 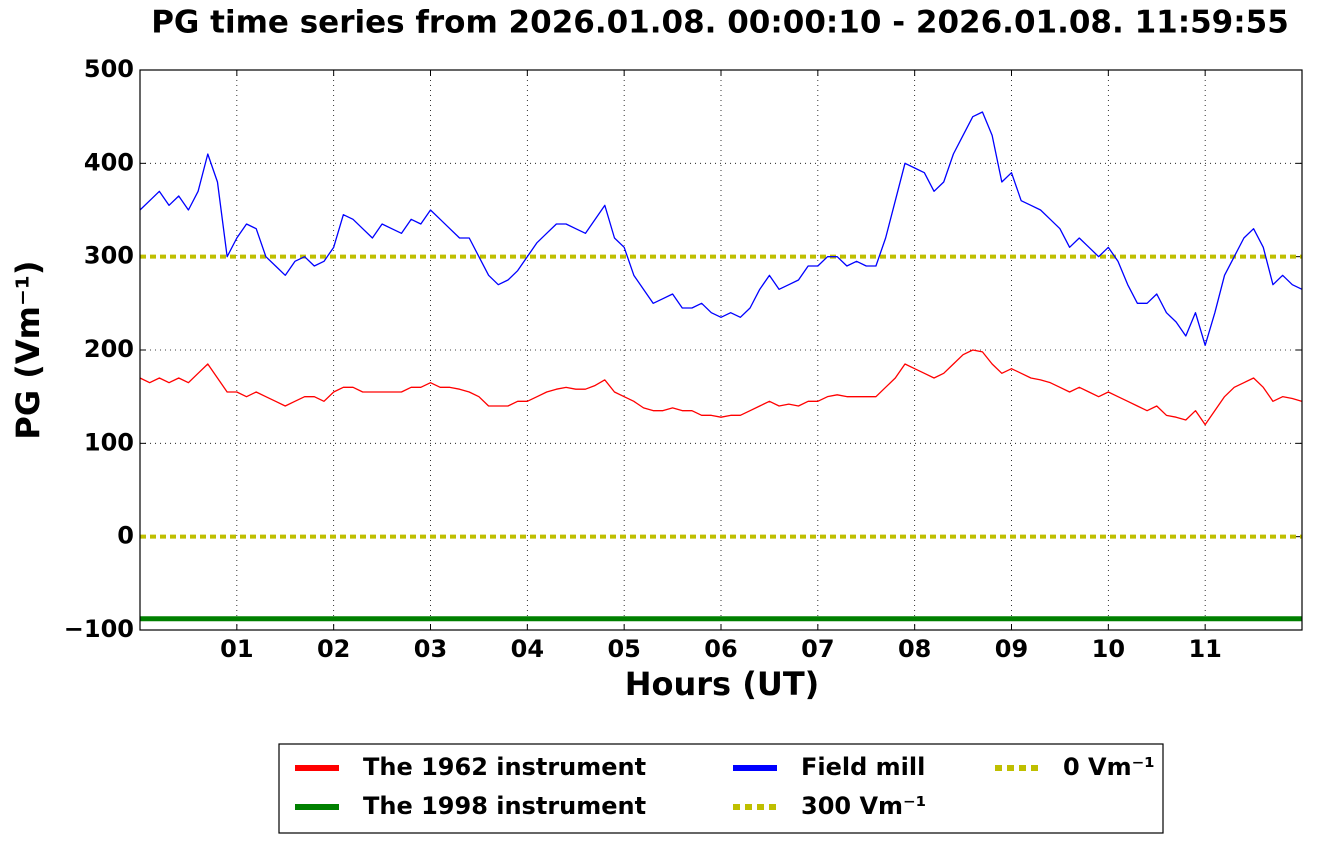 I want to click on x-tick-label: 11, so click(x=1204, y=649).